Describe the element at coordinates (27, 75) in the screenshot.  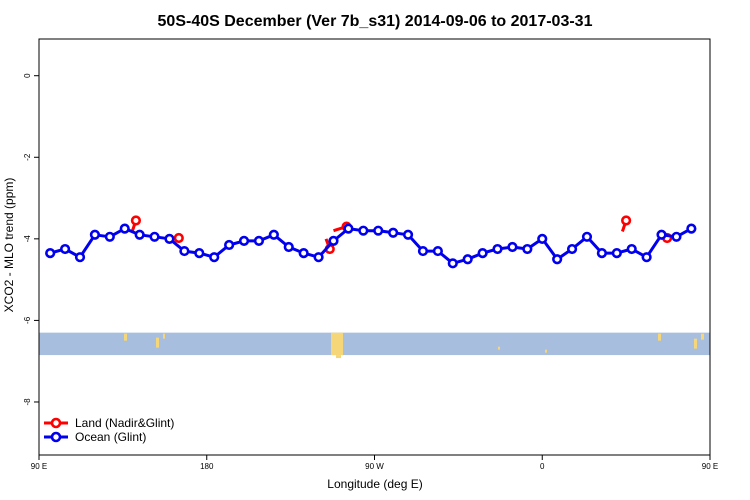
I see `y-tick-label: 0` at that location.